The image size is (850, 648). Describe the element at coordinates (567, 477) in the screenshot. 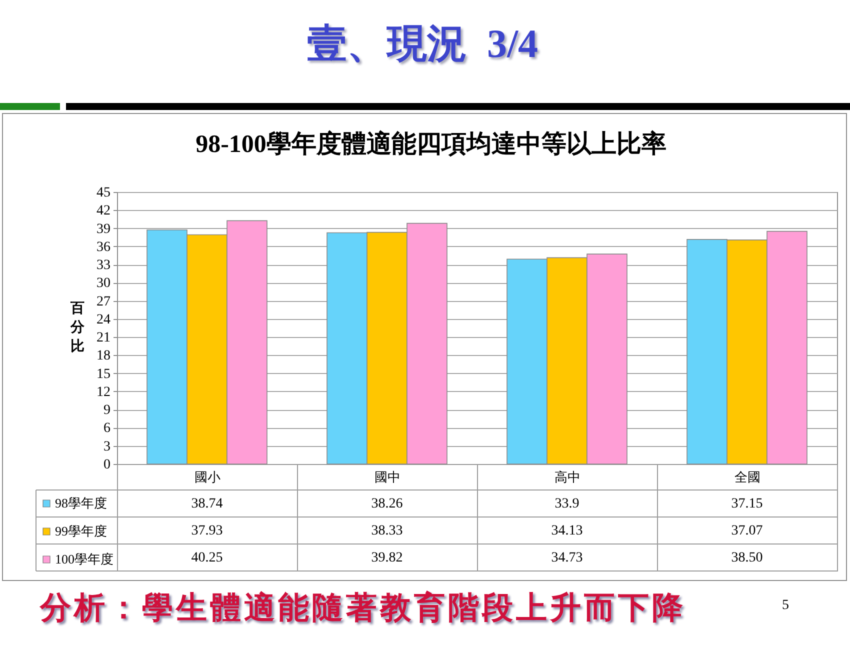

I see `x-tick-label: 高中` at that location.